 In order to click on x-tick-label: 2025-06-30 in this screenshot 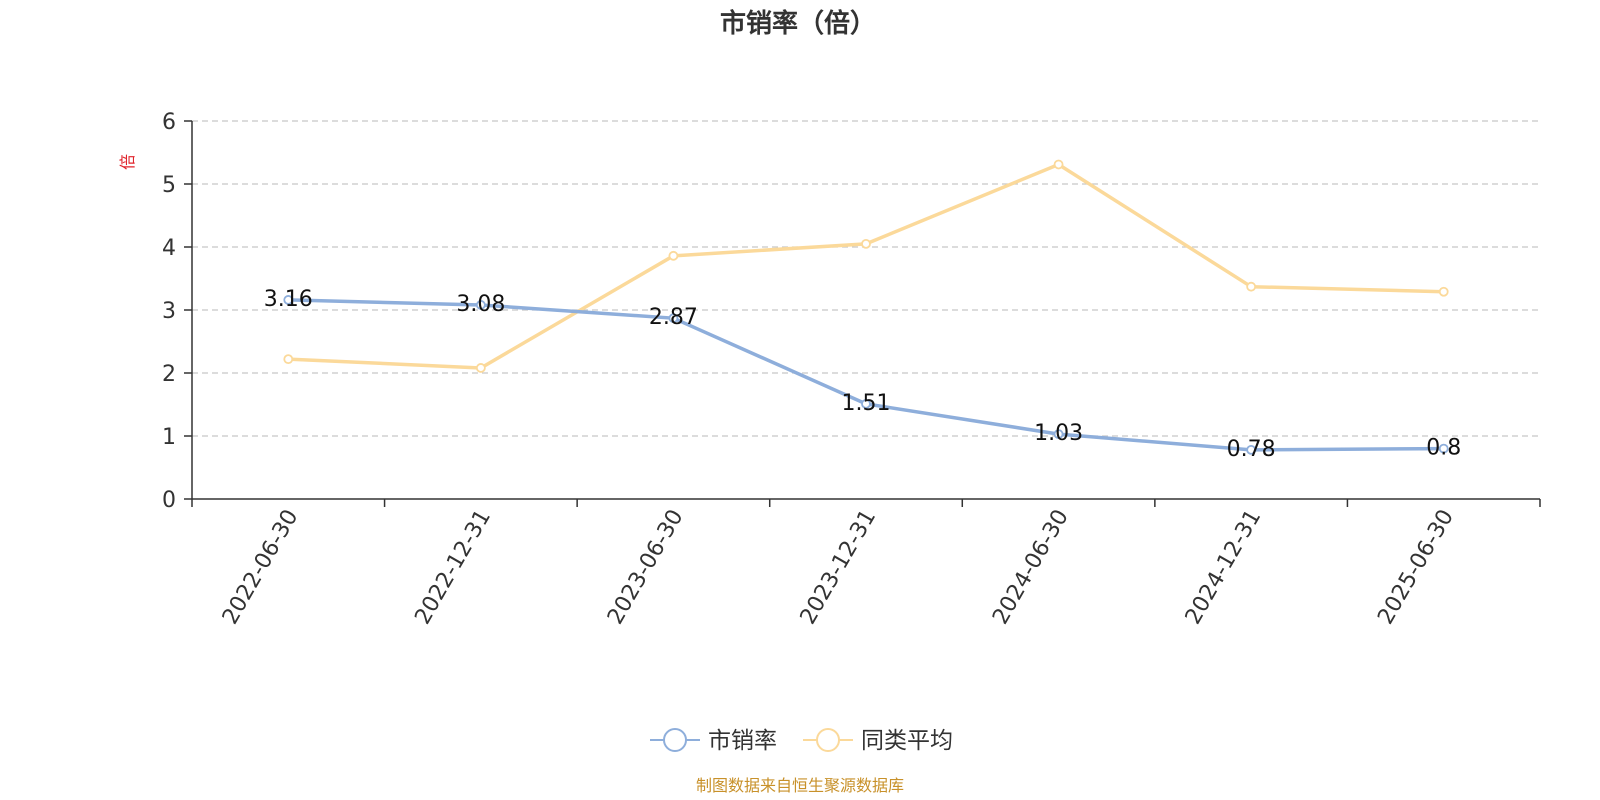, I will do `click(1416, 567)`.